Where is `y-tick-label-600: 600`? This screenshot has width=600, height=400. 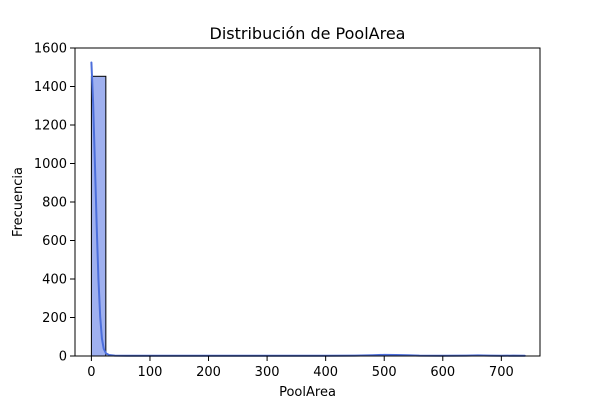
y-tick-label-600: 600 is located at coordinates (54, 241).